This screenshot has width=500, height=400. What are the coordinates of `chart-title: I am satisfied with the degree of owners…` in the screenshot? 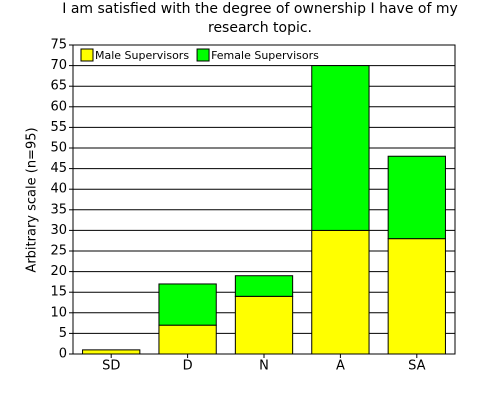 It's located at (260, 18).